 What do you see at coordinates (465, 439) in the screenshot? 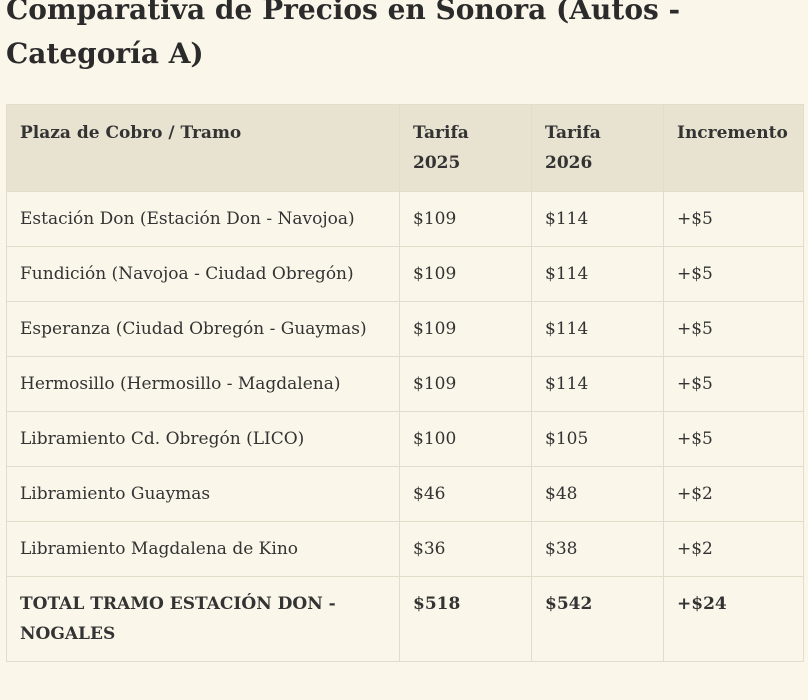
I see `table-cell: $100` at bounding box center [465, 439].